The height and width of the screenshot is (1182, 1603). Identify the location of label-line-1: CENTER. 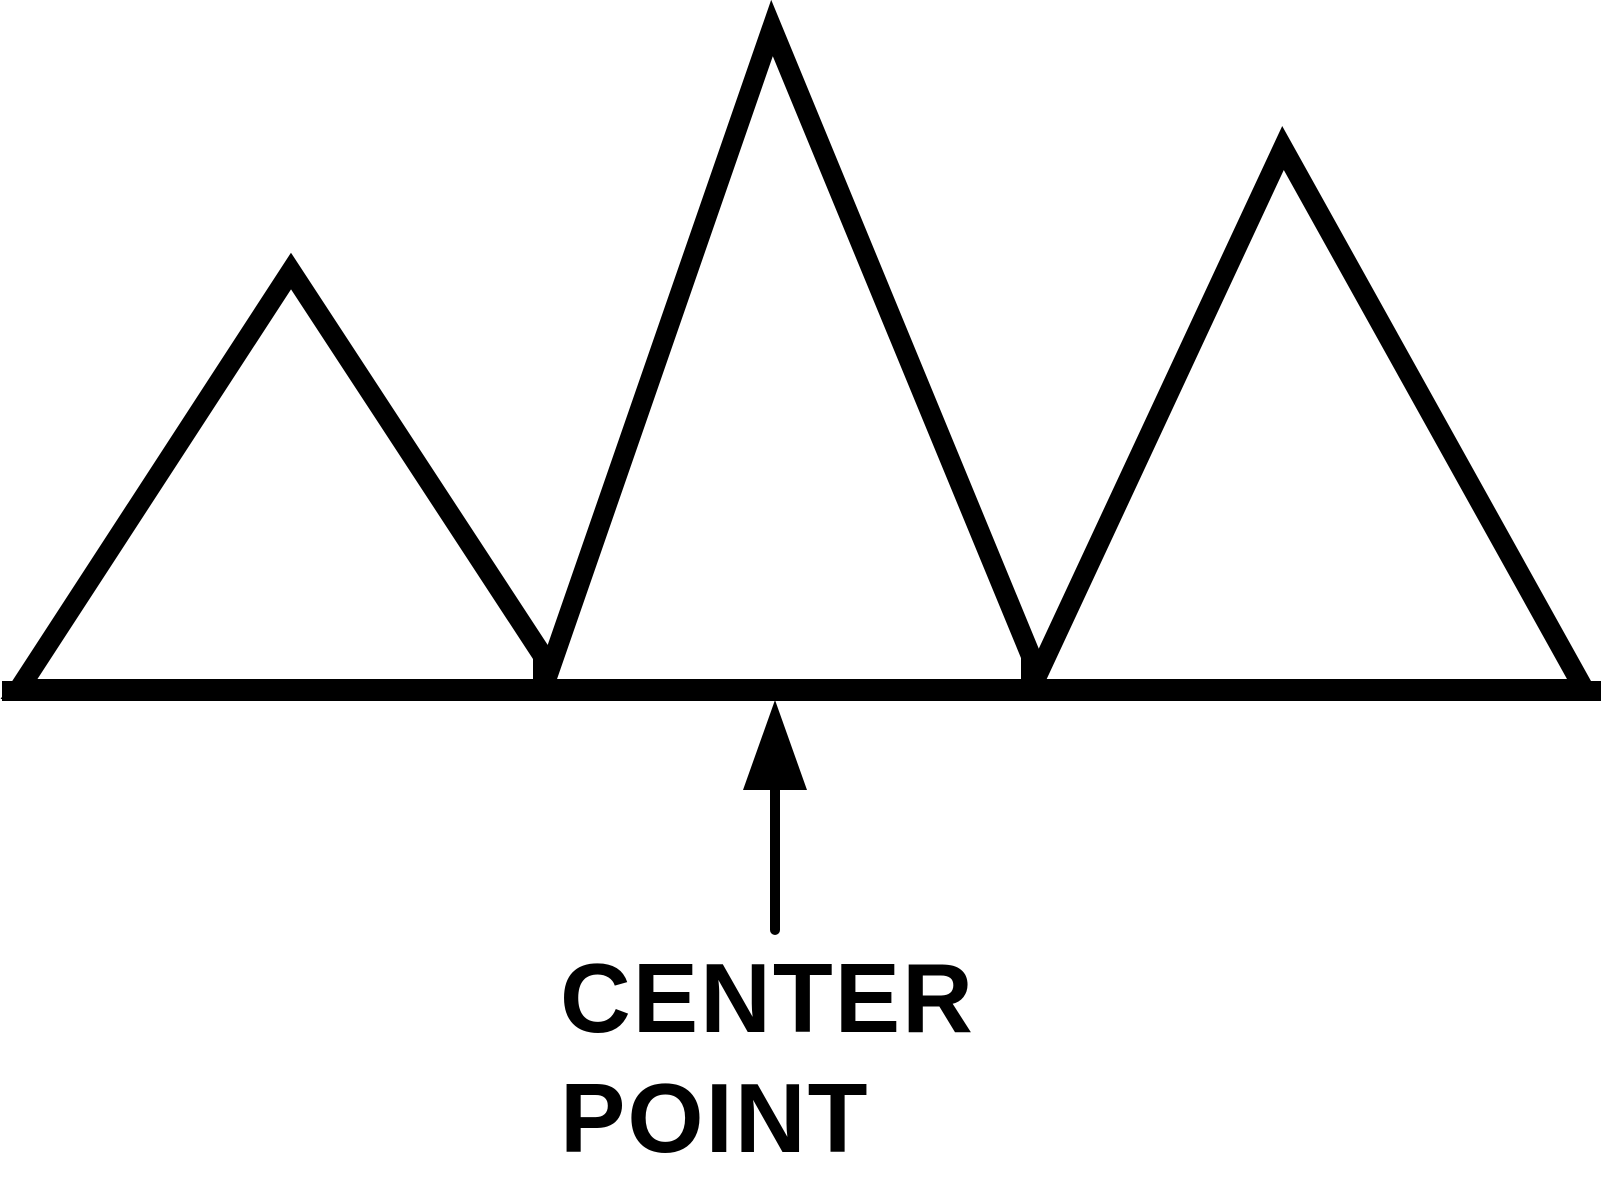
(767, 998).